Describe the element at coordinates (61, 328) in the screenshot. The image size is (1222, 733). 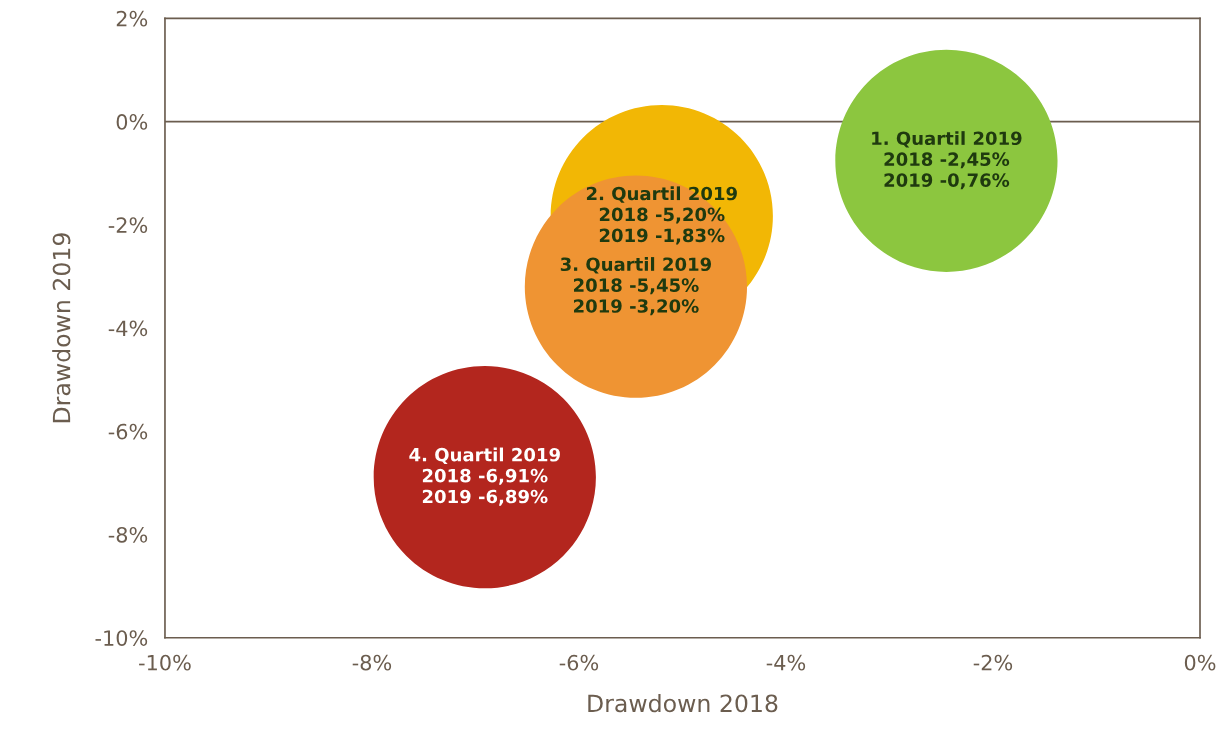
I see `y-axis-title: Drawdown 2019` at that location.